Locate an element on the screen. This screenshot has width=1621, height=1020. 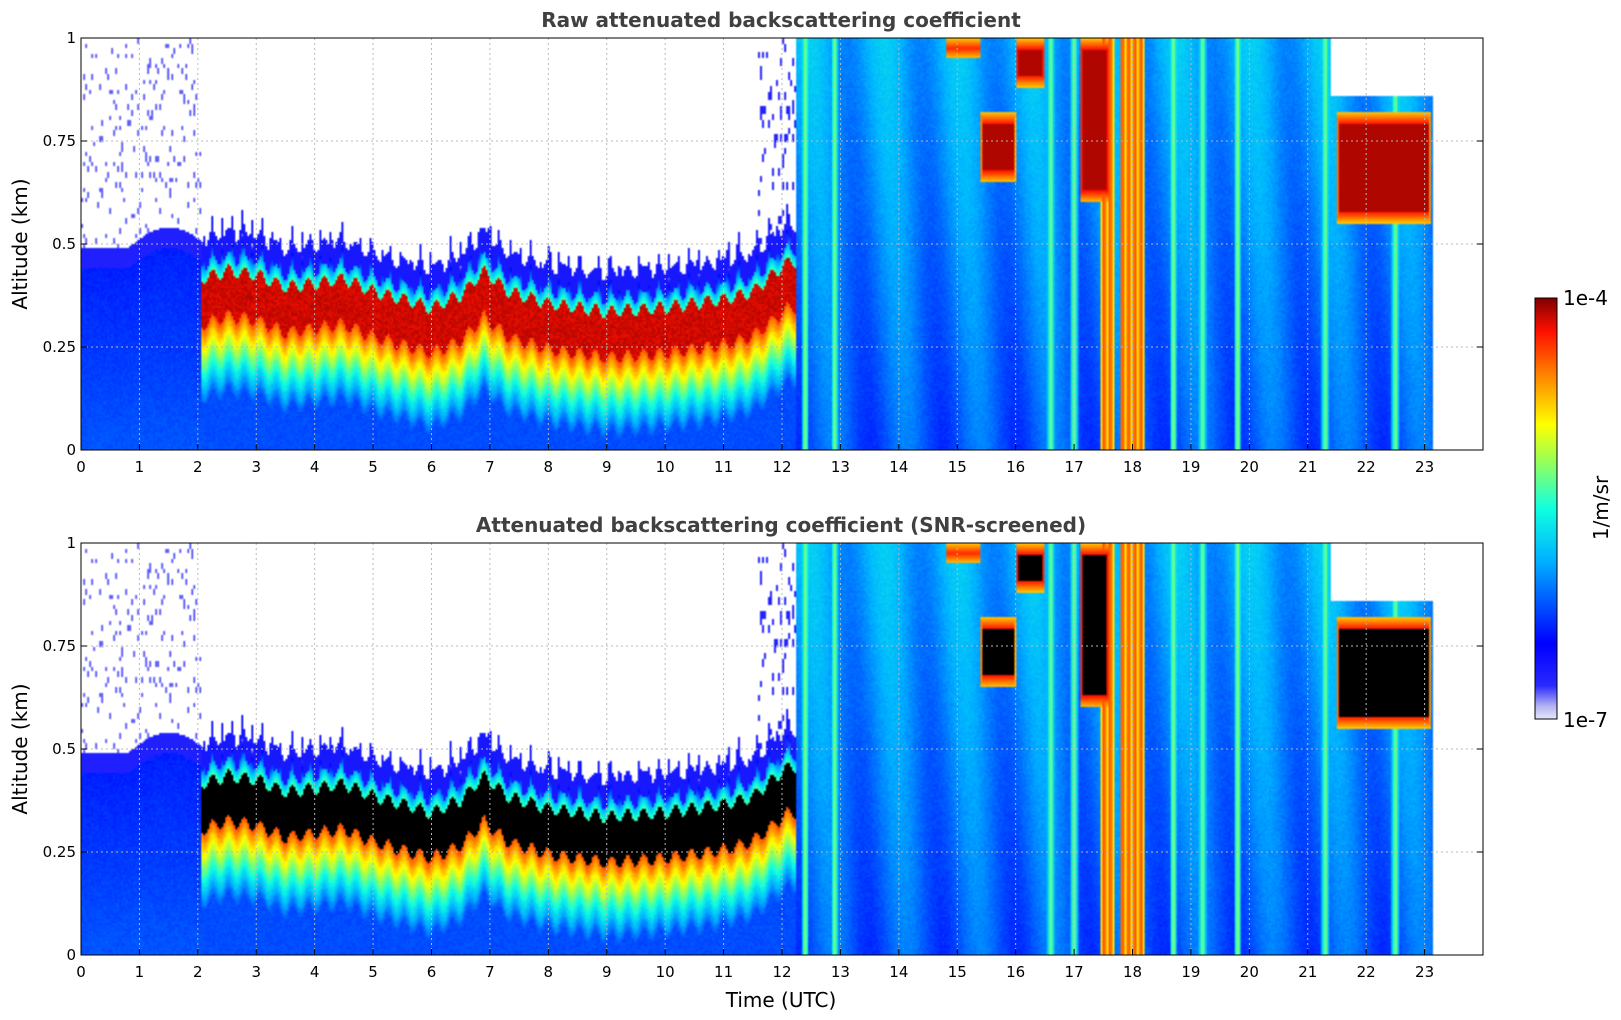
x-ticks-screened: 0 1 2 3 4 5 6 7 8 9 10 11 12 13 14 15 16 17 18 19 20 21 22 23 is located at coordinates (755, 965).